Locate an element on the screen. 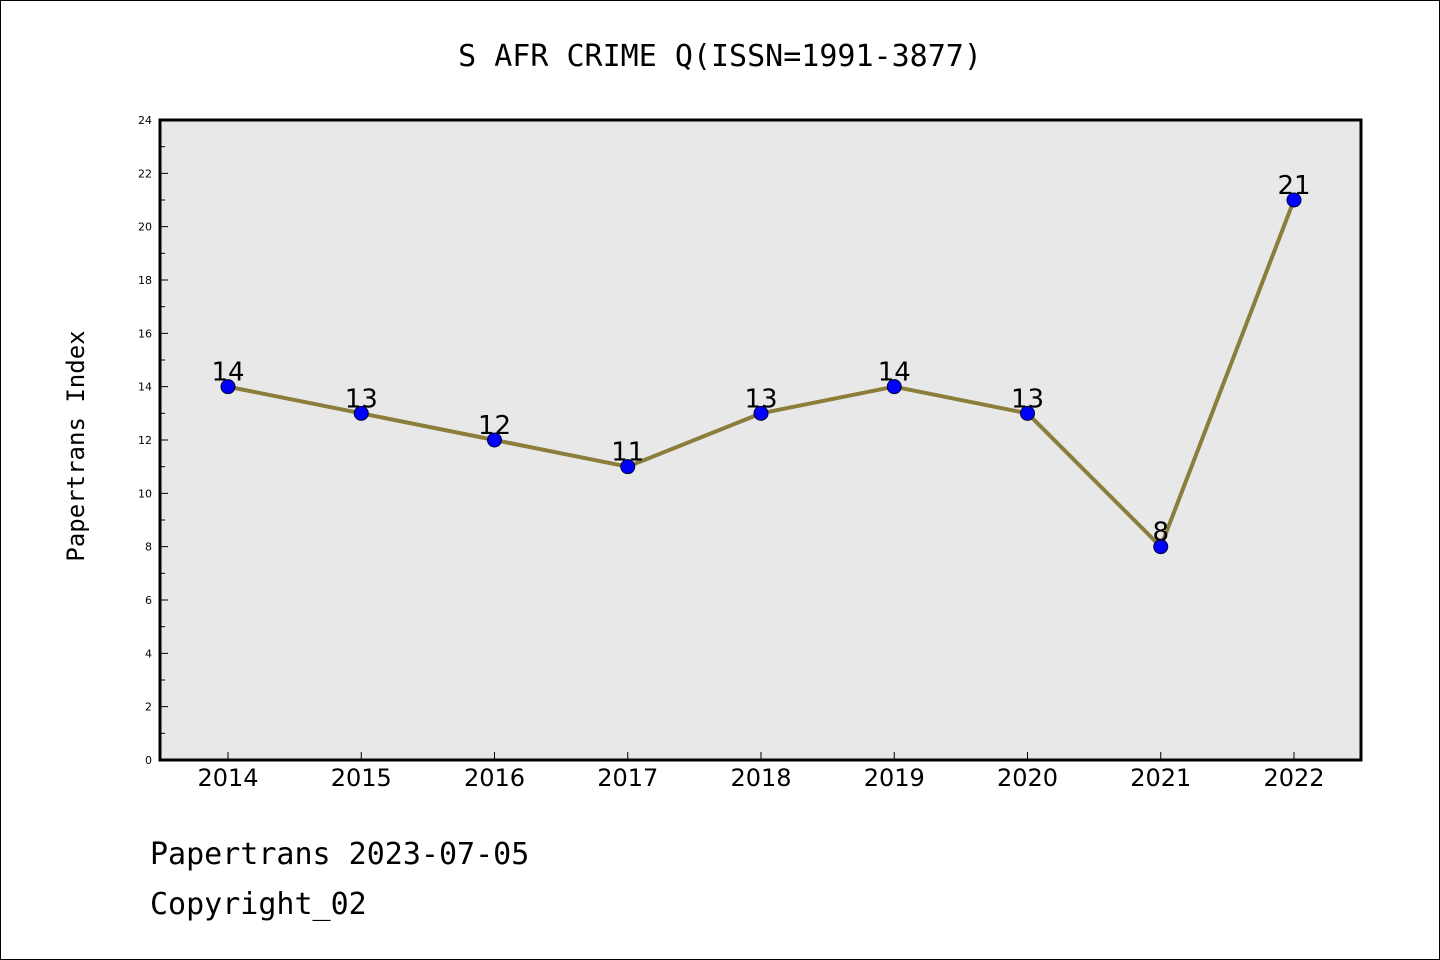  x-tick-label: 2014 is located at coordinates (227, 778).